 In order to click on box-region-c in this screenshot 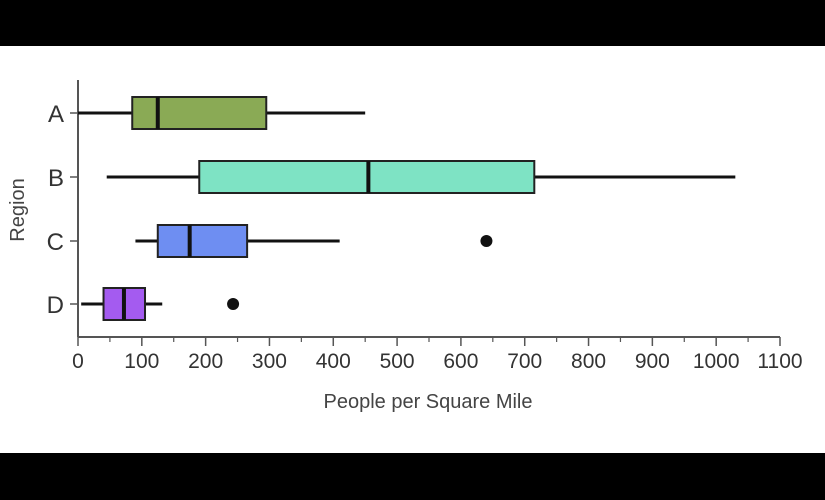, I will do `click(314, 241)`.